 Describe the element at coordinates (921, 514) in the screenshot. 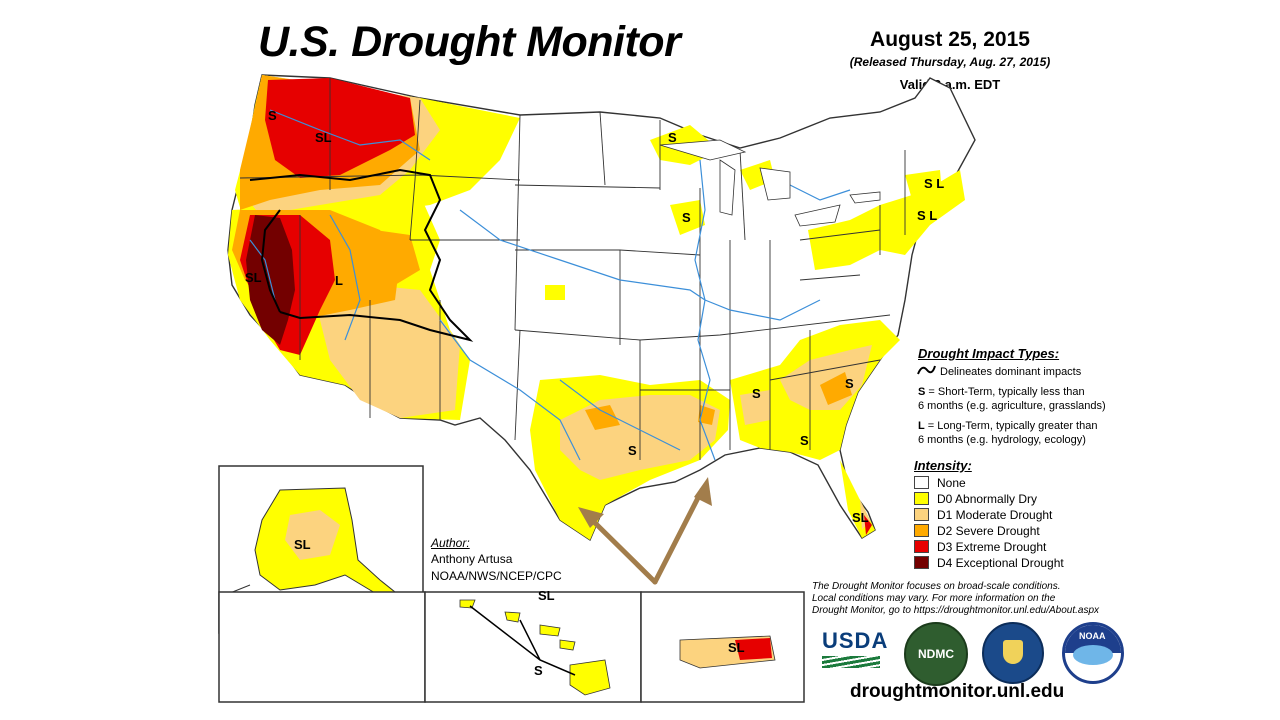

I see `swatch-d1` at that location.